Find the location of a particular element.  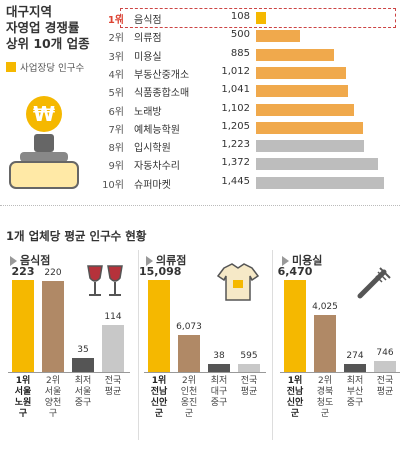

section-title: 1개 업체당 평균 인구수 현황 is located at coordinates (76, 236).